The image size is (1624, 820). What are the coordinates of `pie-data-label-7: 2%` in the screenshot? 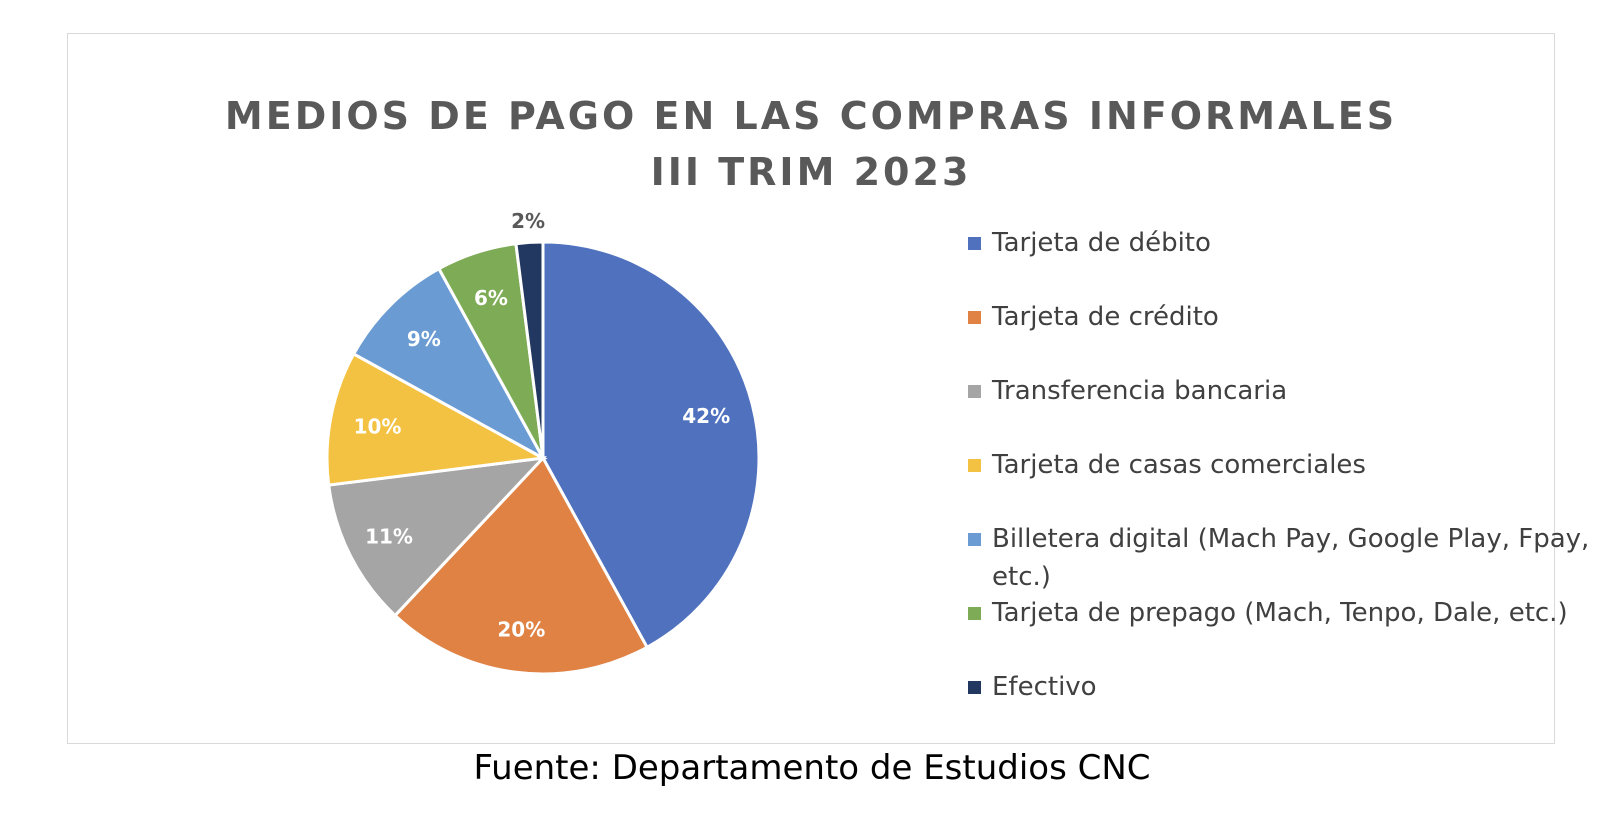 It's located at (528, 221).